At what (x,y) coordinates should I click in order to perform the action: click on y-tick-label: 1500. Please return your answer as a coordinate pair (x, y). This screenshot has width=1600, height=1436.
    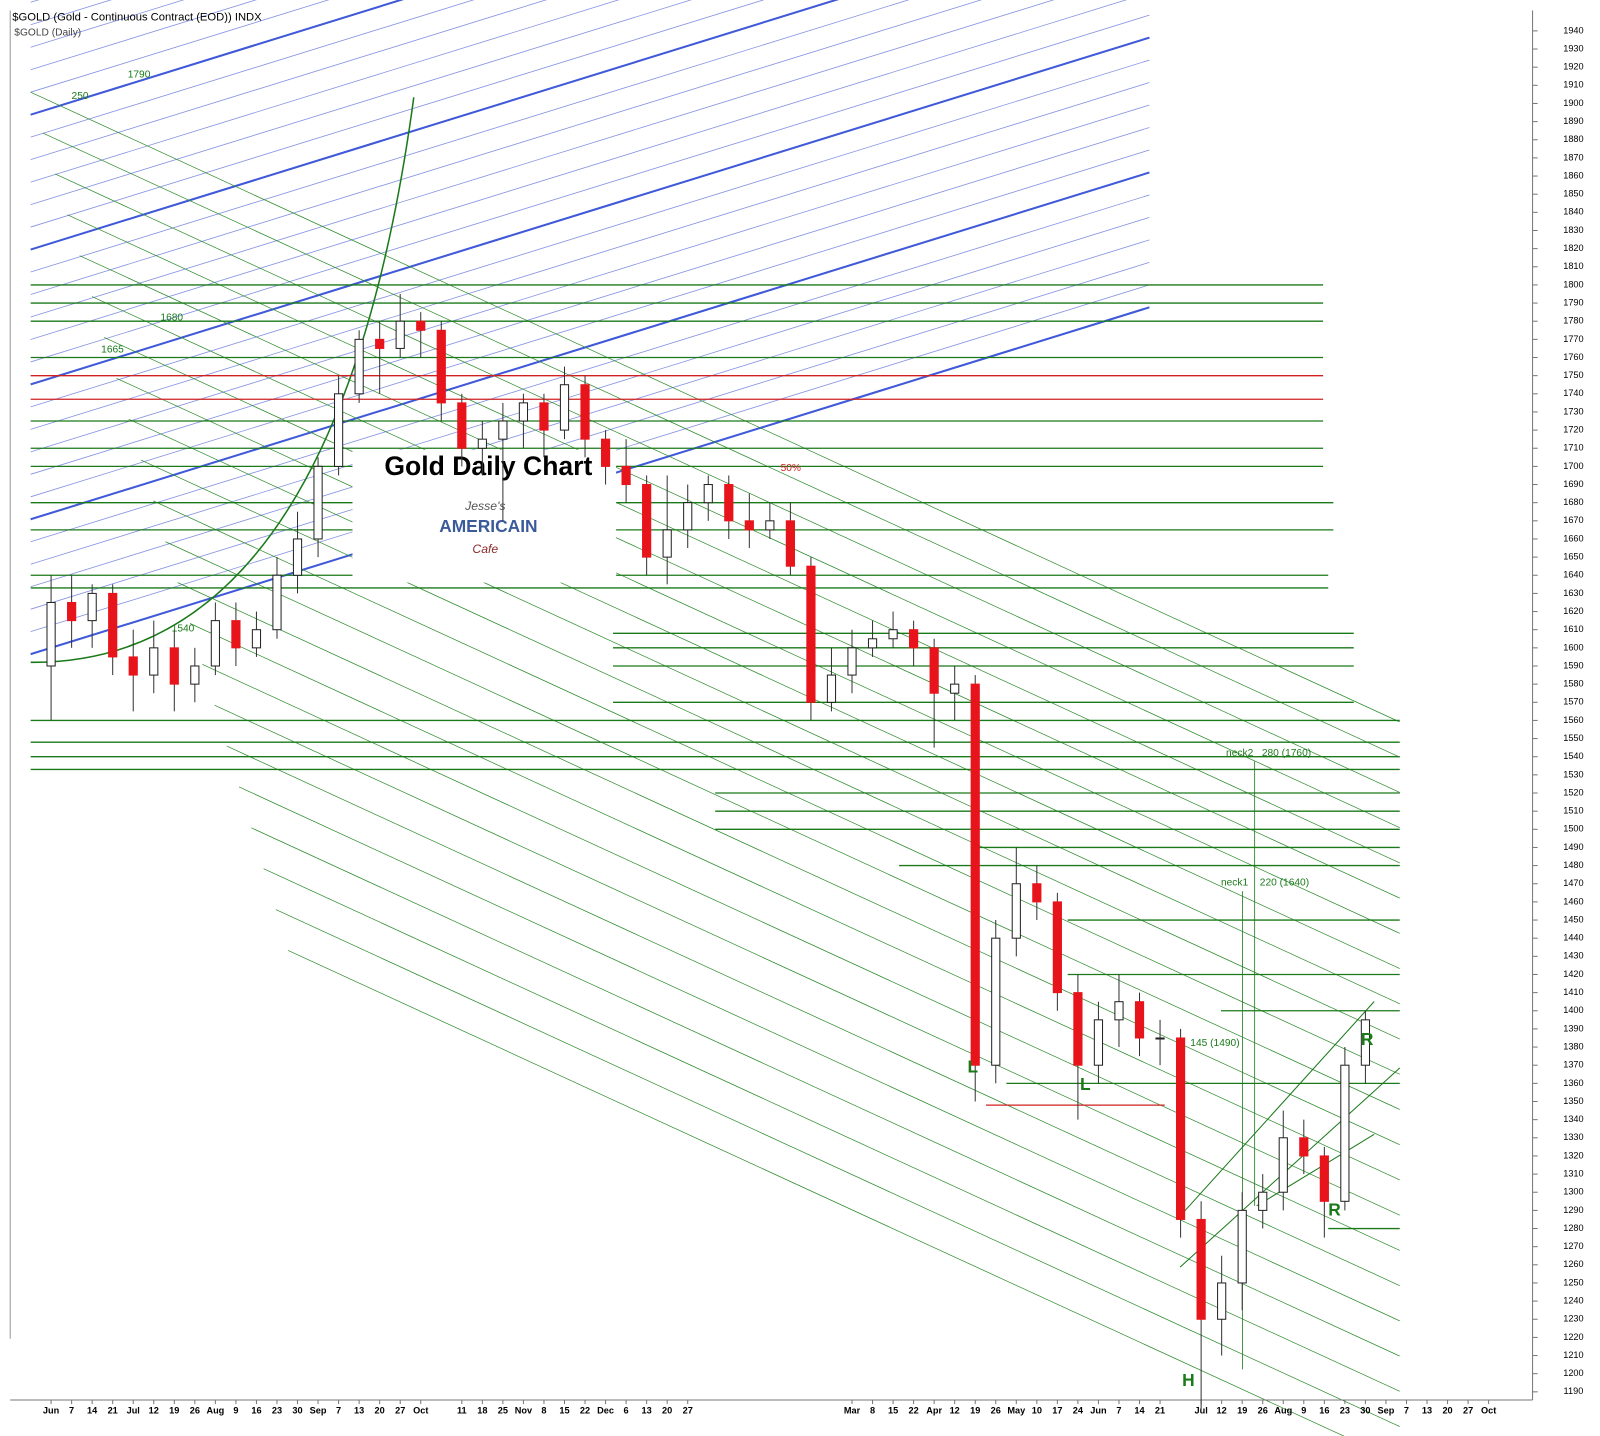
    Looking at the image, I should click on (1573, 829).